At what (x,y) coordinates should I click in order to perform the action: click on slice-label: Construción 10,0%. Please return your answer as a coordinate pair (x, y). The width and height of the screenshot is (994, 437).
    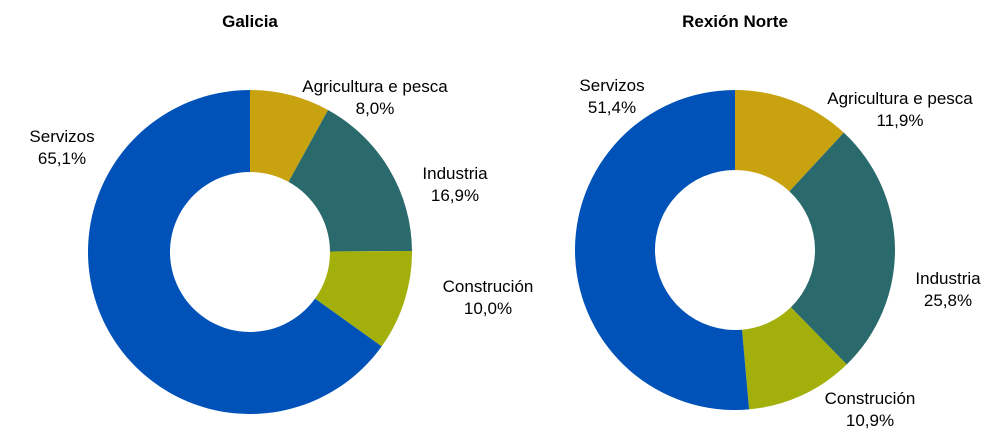
    Looking at the image, I should click on (488, 298).